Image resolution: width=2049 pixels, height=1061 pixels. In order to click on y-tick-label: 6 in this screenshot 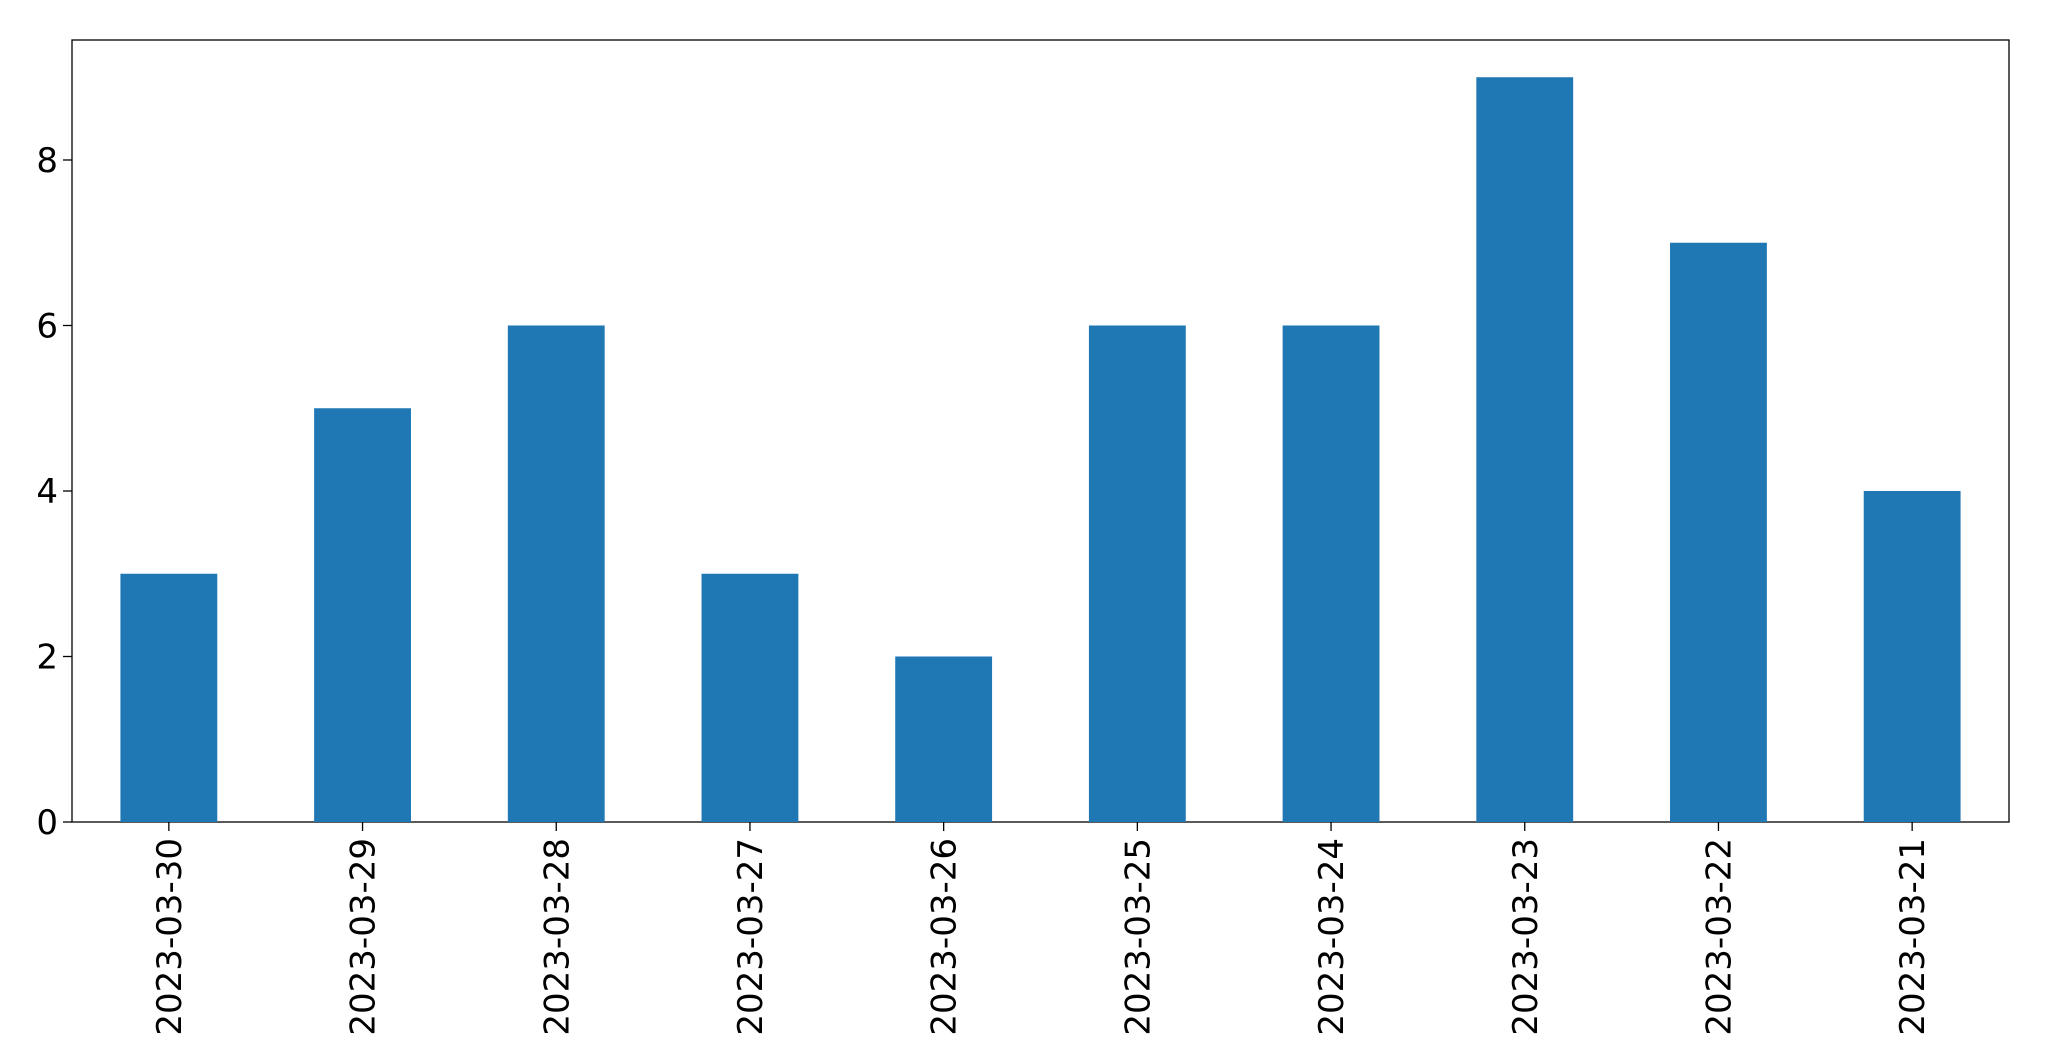, I will do `click(47, 326)`.